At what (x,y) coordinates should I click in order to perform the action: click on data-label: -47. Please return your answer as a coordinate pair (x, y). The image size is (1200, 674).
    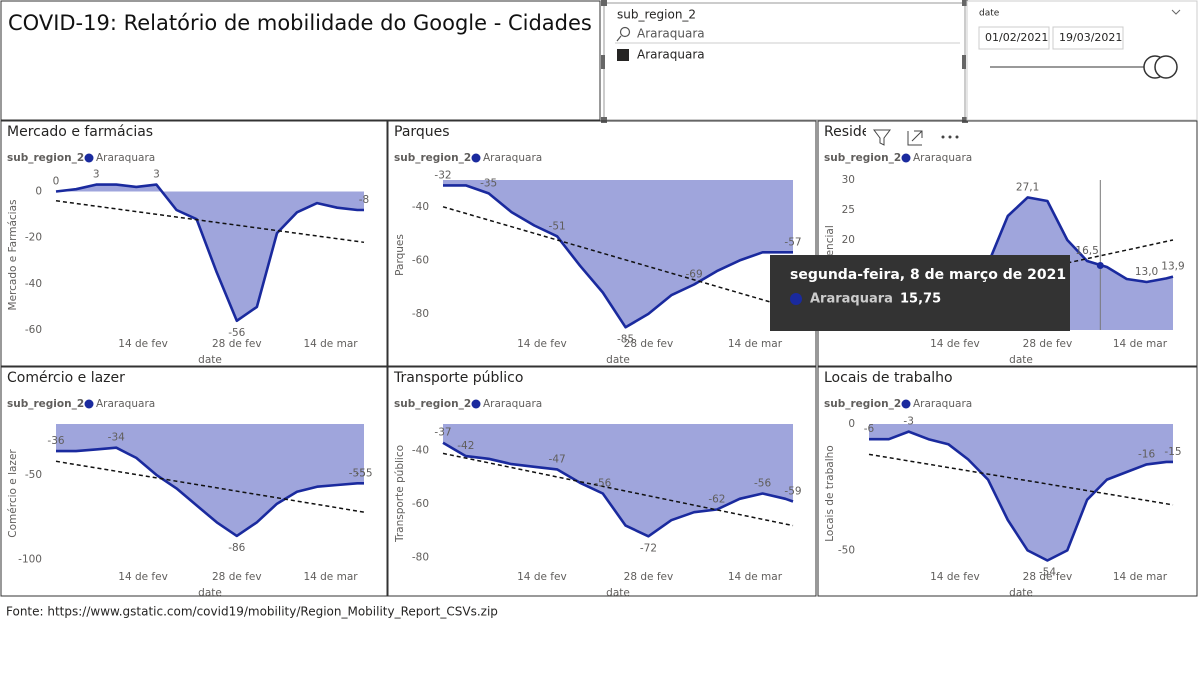
    Looking at the image, I should click on (557, 459).